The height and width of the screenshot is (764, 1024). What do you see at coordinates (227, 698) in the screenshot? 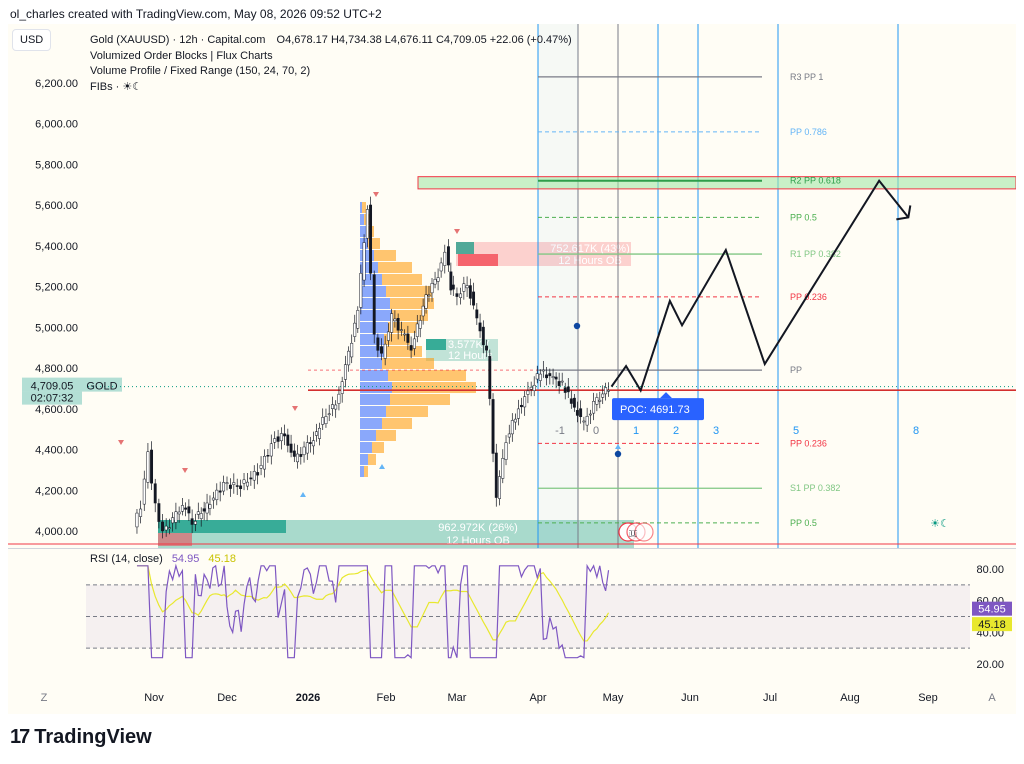
I see `time-tick-label: Dec` at bounding box center [227, 698].